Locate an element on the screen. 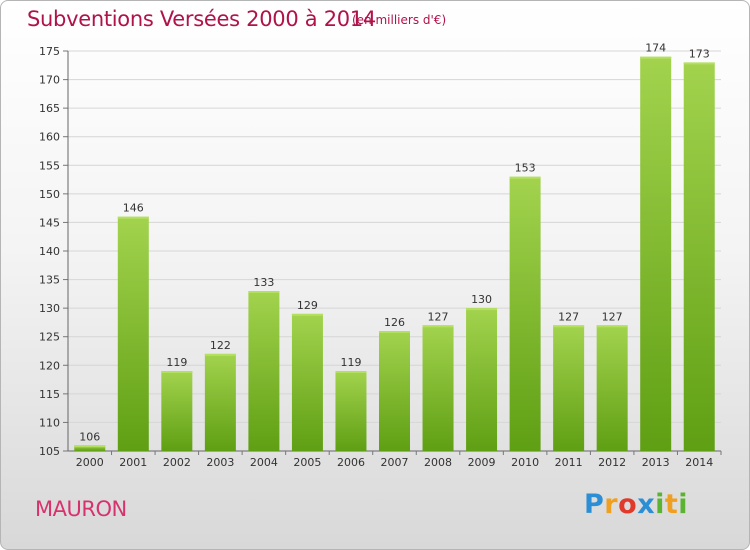  data-label: 106 is located at coordinates (89, 436).